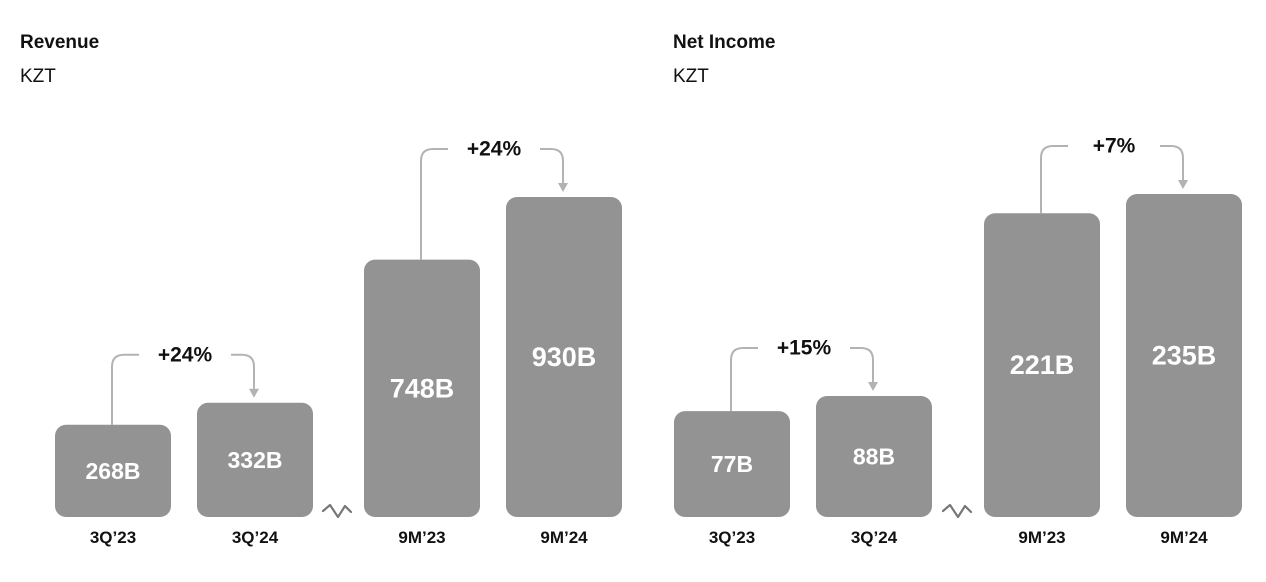 The height and width of the screenshot is (582, 1266). What do you see at coordinates (38, 76) in the screenshot?
I see `revenue-unit: KZT` at bounding box center [38, 76].